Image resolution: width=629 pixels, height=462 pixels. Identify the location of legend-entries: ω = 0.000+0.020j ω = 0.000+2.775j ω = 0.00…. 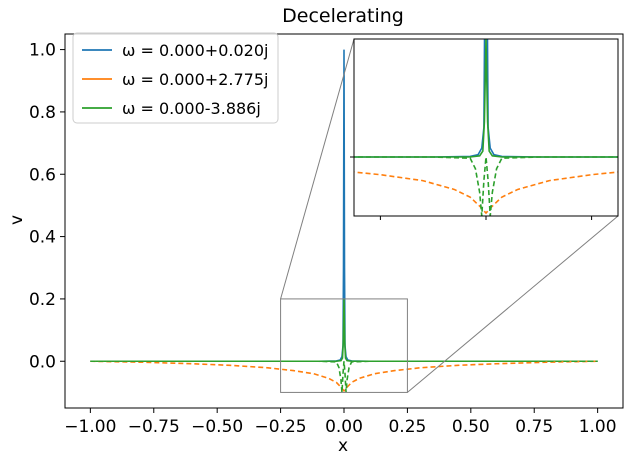
(175, 79).